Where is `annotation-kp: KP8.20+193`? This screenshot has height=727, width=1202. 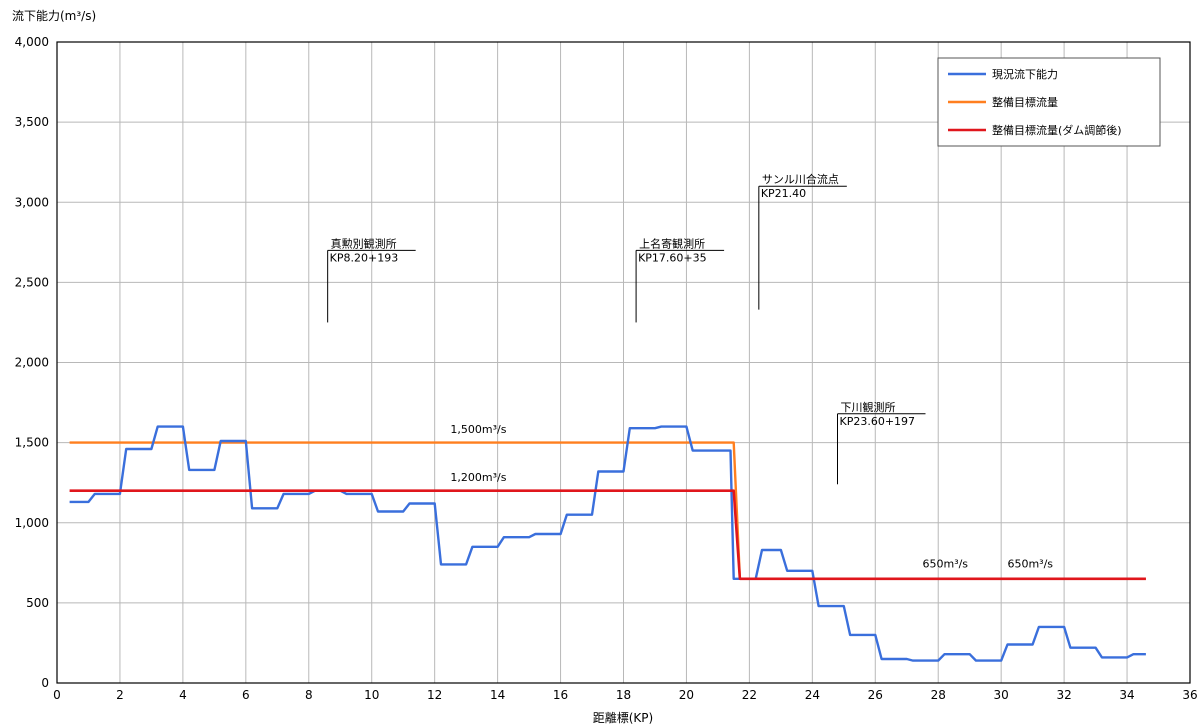 annotation-kp: KP8.20+193 is located at coordinates (364, 257).